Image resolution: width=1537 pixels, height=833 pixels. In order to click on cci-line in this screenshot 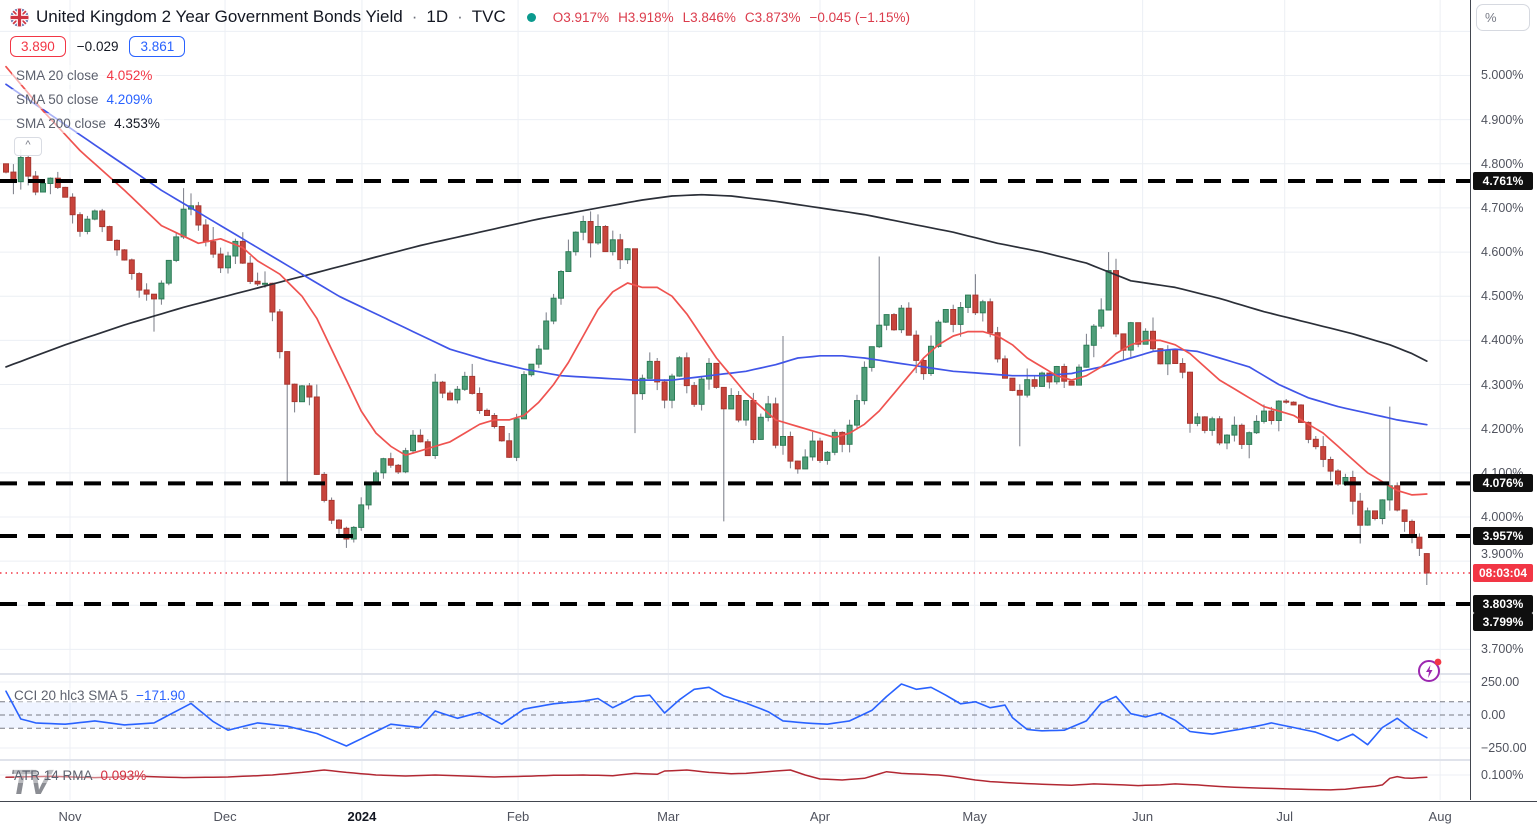, I will do `click(716, 715)`.